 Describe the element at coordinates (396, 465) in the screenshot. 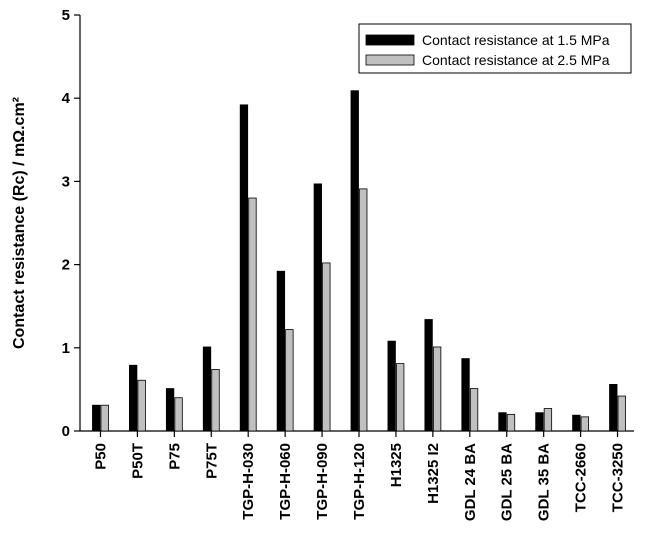

I see `x-tick-label: H1325` at that location.